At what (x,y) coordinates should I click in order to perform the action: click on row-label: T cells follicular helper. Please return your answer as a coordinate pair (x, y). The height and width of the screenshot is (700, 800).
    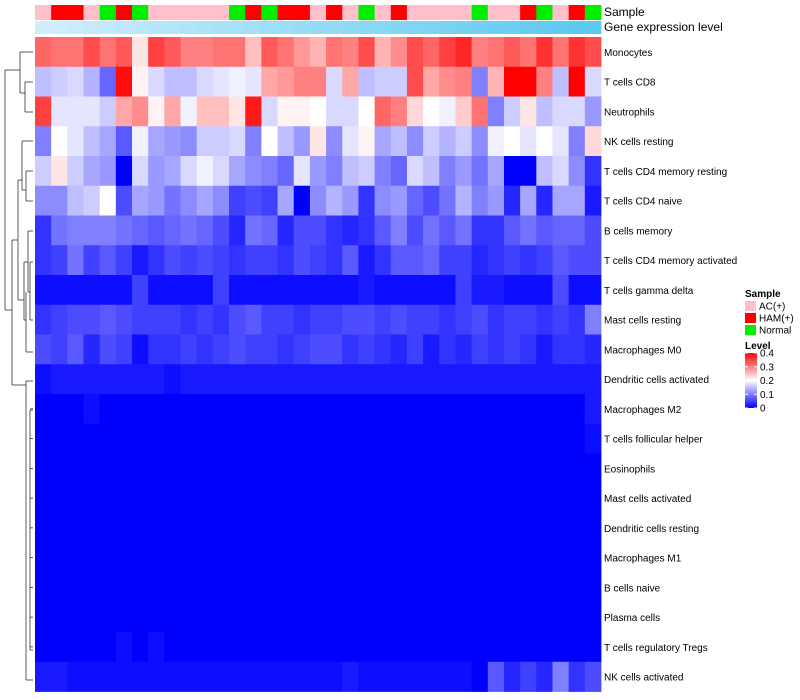
    Looking at the image, I should click on (653, 440).